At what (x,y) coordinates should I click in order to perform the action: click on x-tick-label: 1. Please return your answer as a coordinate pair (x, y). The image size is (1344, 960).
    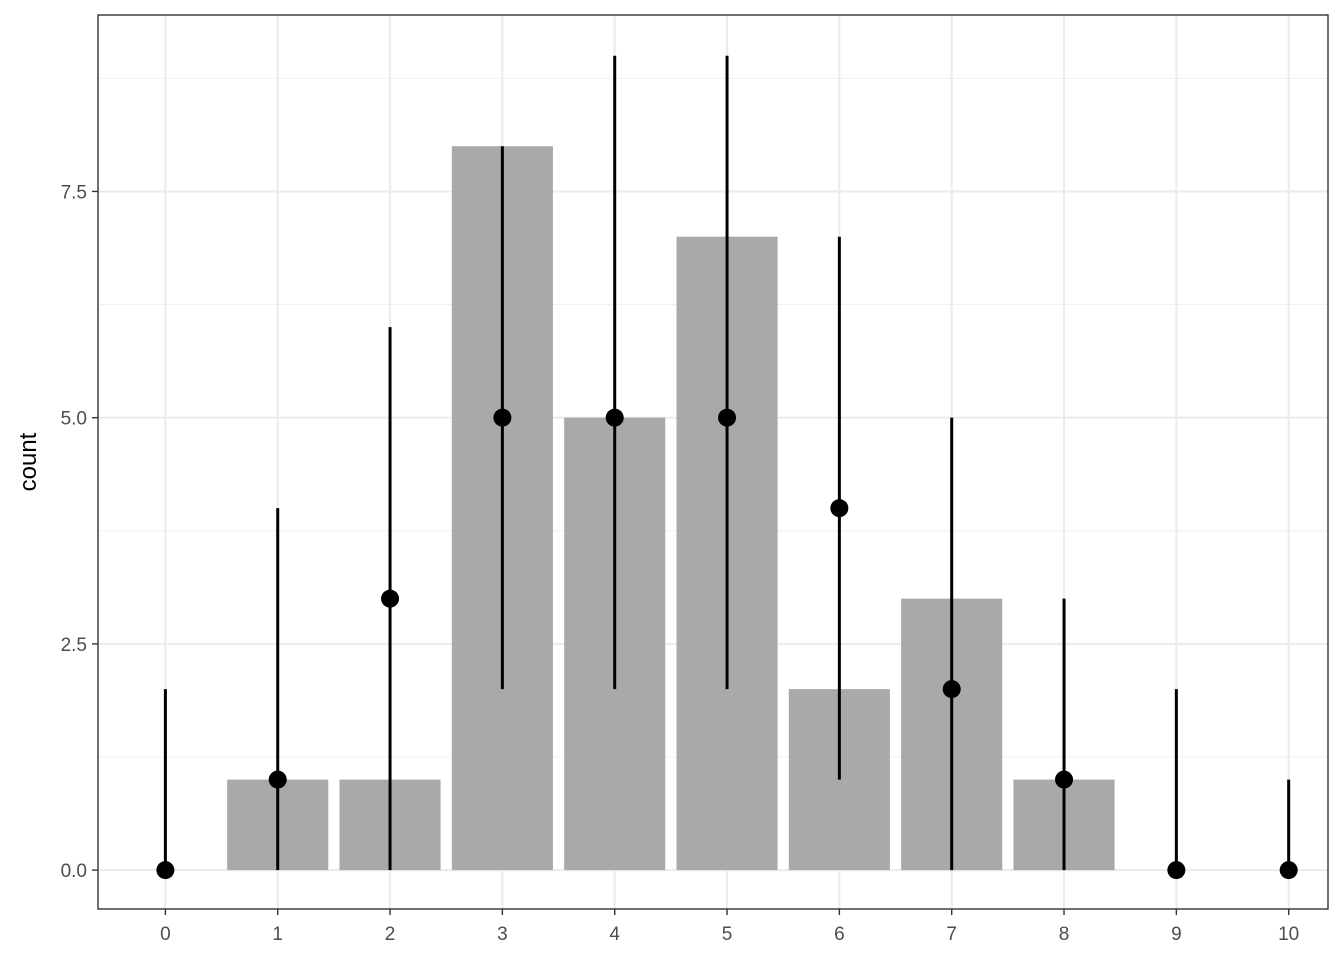
    Looking at the image, I should click on (277, 934).